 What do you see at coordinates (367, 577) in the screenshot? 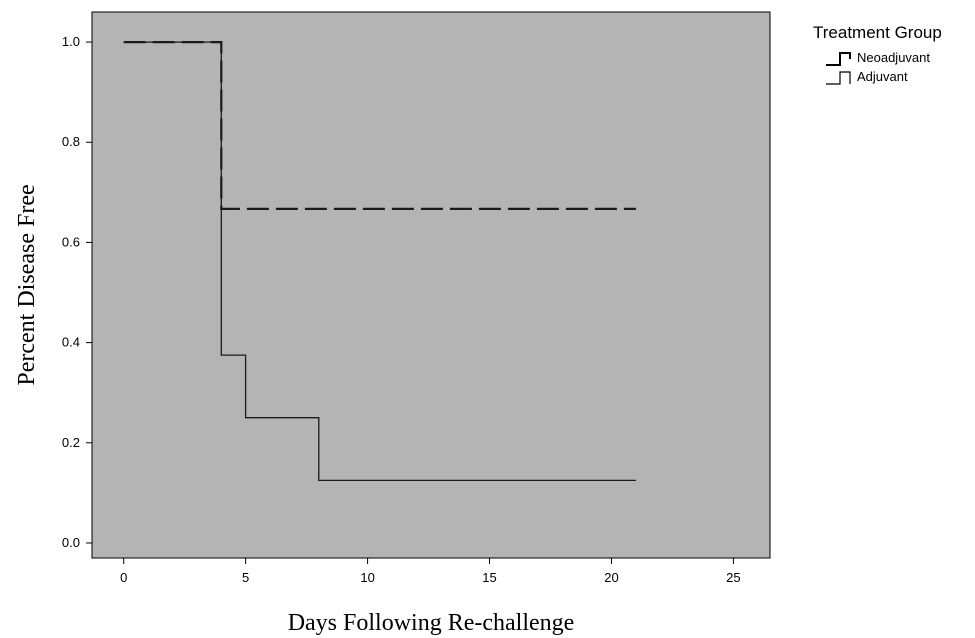
I see `x-tick-label: 10` at bounding box center [367, 577].